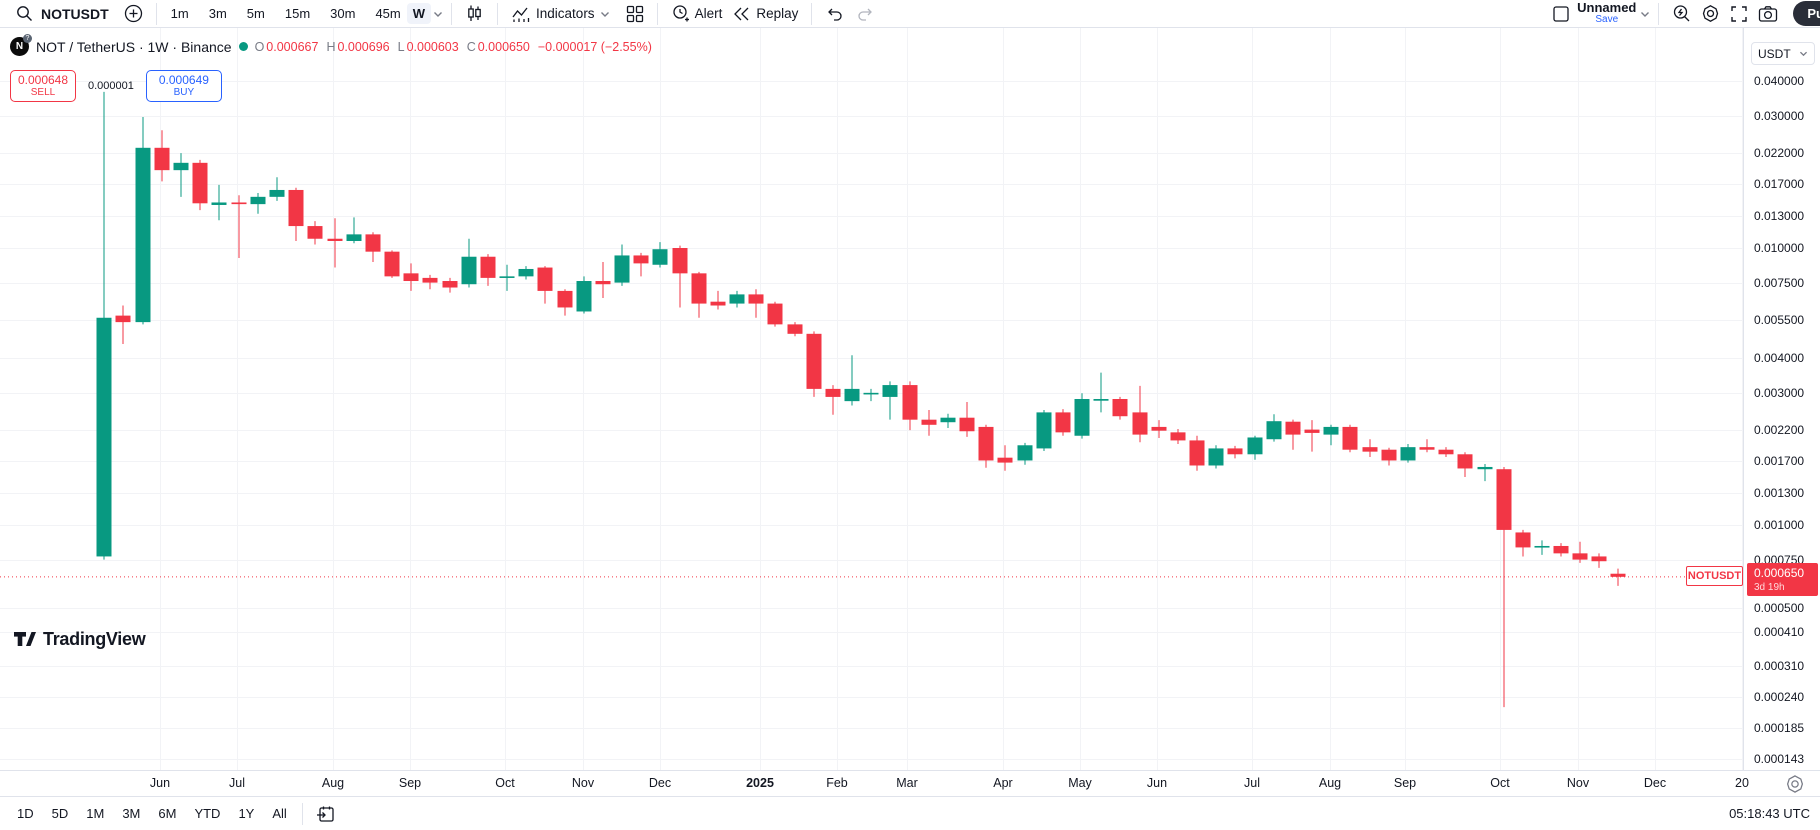  What do you see at coordinates (835, 14) in the screenshot?
I see `undo-icon` at bounding box center [835, 14].